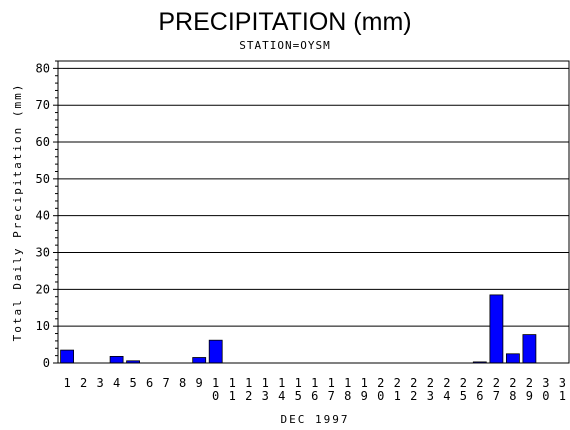  I want to click on y-tick-label: 40, so click(43, 216).